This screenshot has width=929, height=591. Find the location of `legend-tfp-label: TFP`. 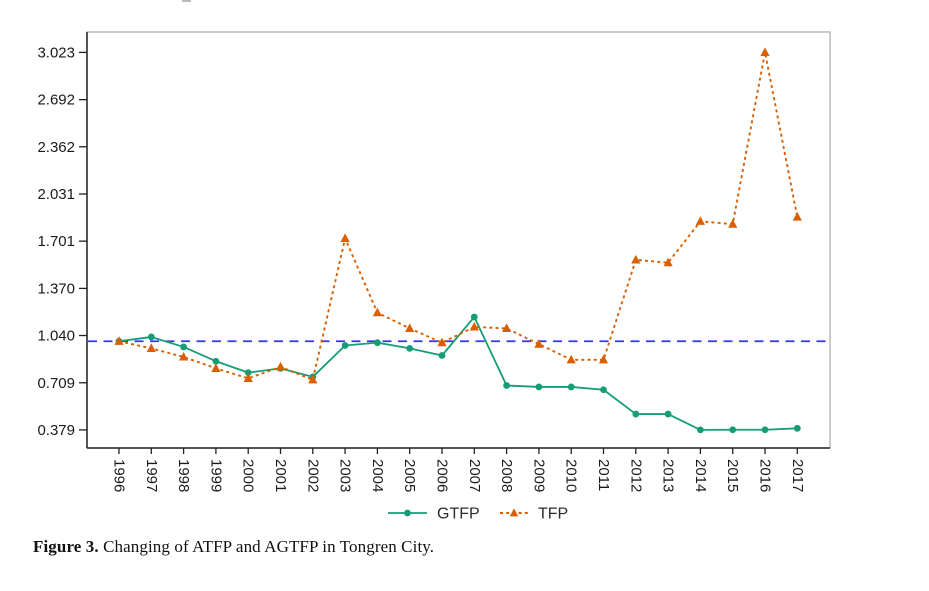

legend-tfp-label: TFP is located at coordinates (553, 514).